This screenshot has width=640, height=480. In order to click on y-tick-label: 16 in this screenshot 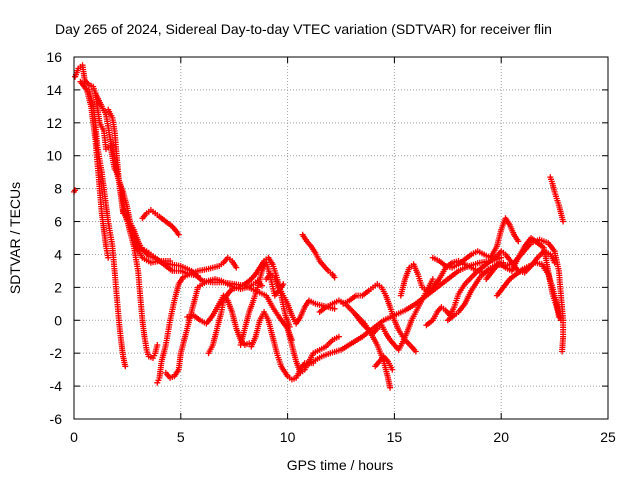, I will do `click(54, 57)`.